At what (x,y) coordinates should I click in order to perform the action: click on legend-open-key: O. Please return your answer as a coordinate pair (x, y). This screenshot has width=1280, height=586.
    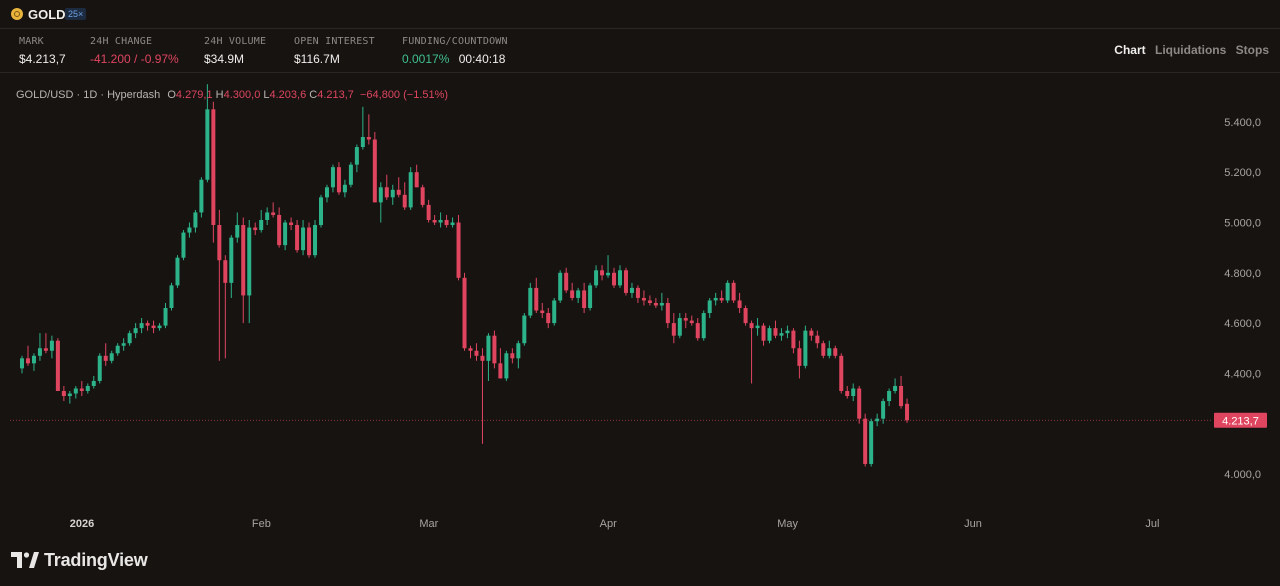
    Looking at the image, I should click on (171, 95).